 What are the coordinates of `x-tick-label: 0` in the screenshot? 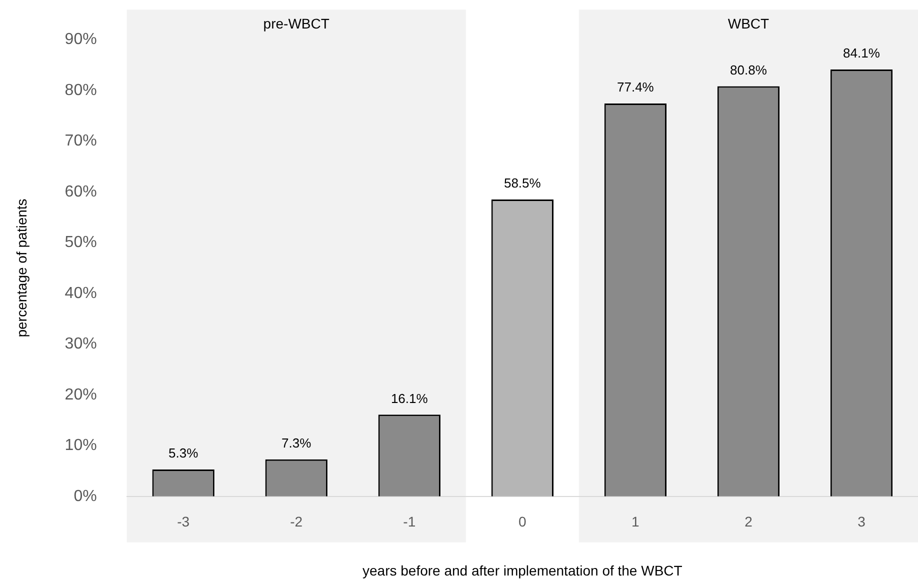 It's located at (522, 522).